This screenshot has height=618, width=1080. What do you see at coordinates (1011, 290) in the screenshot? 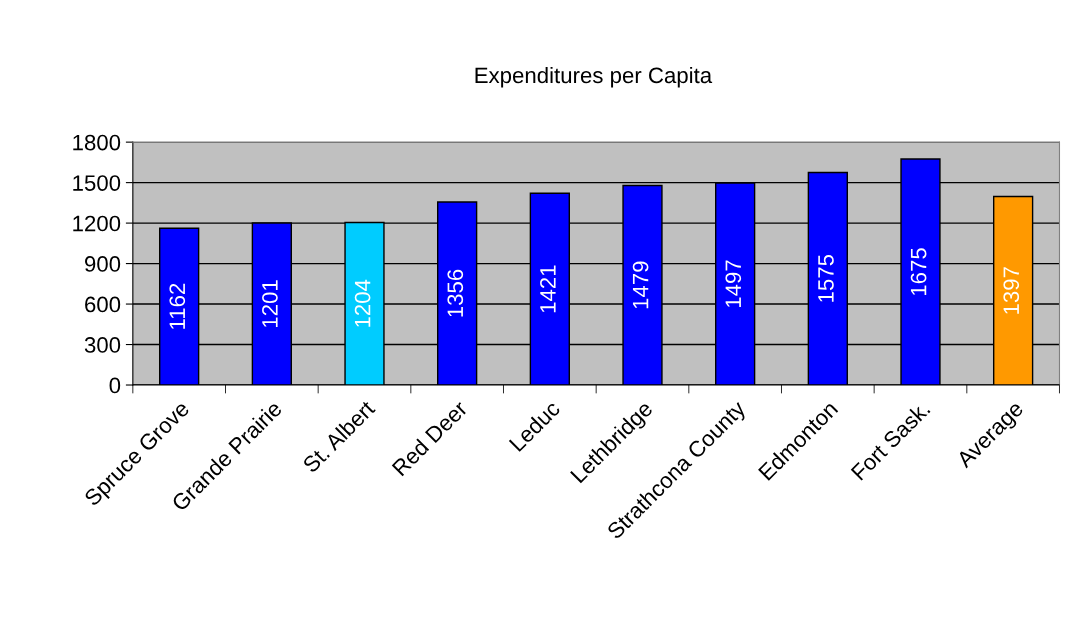
I see `data-label: 1397` at bounding box center [1011, 290].